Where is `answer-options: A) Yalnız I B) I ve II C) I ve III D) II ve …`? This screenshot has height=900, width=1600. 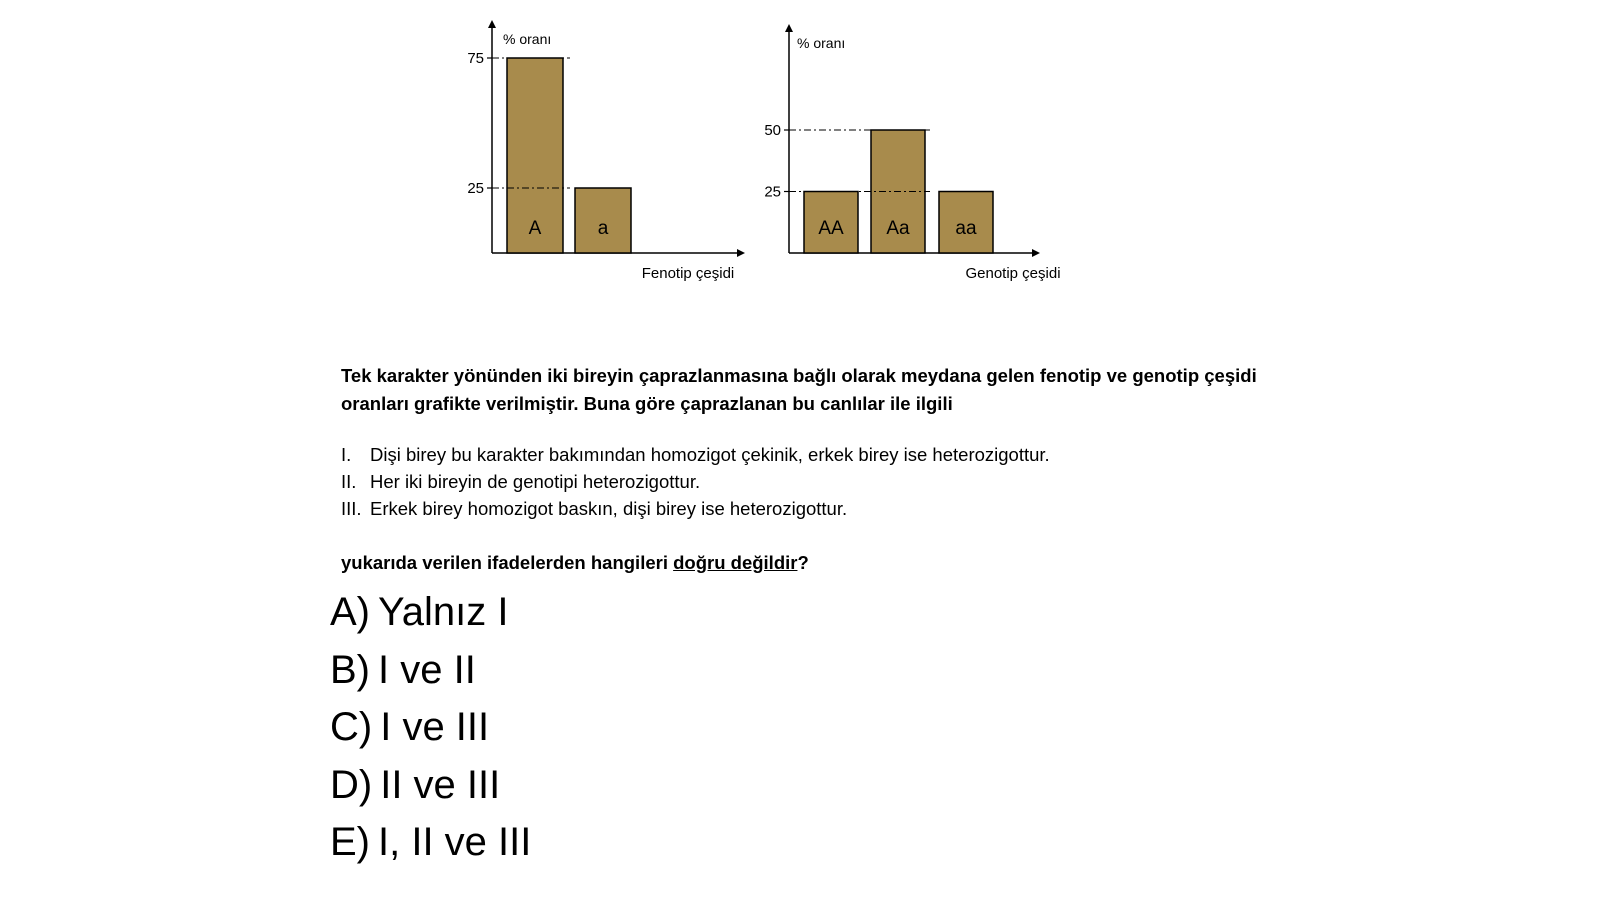
answer-options: A) Yalnız I B) I ve II C) I ve III D) II ve … is located at coordinates (430, 728).